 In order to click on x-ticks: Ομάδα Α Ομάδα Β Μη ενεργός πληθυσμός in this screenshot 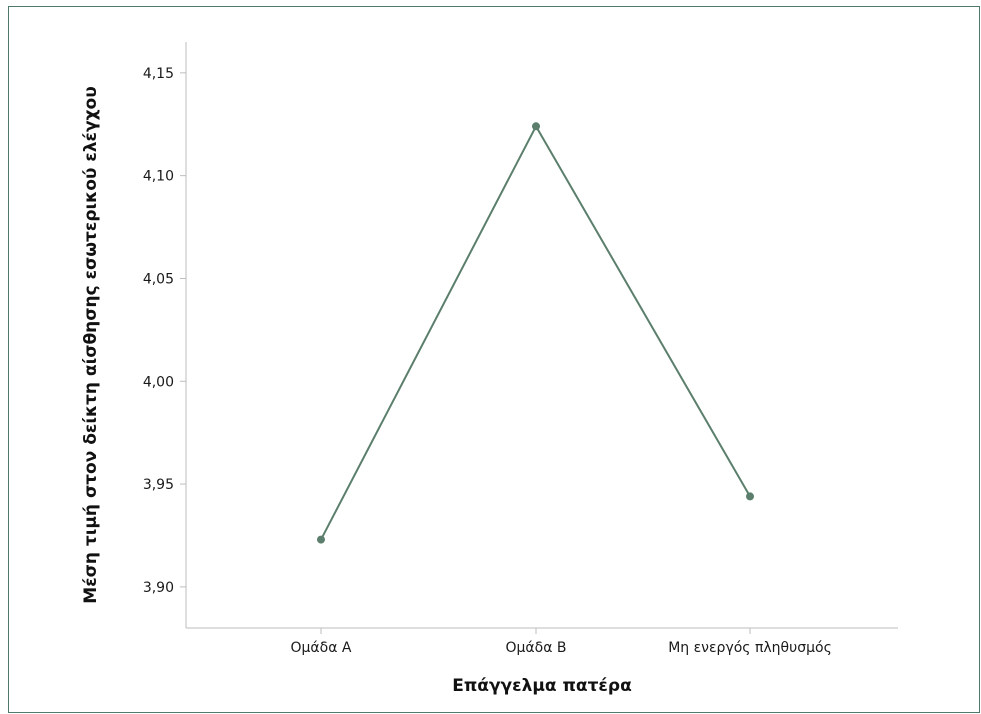, I will do `click(561, 642)`.